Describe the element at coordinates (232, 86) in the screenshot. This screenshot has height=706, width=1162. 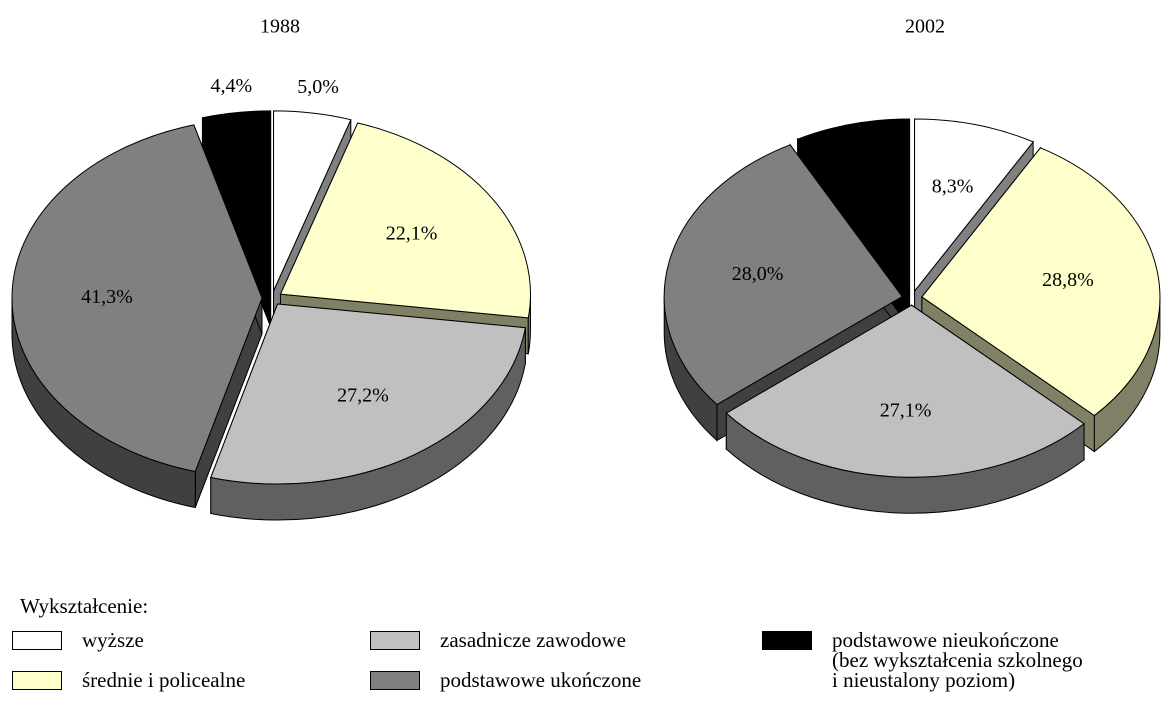
I see `data-label: 4,4%` at that location.